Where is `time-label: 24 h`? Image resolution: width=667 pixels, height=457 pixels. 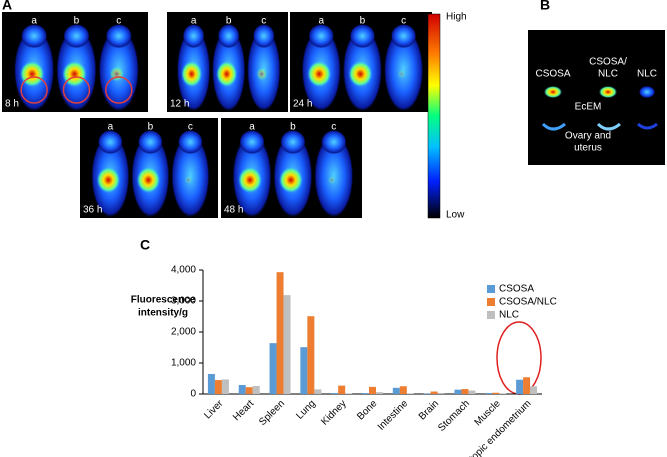 time-label: 24 h is located at coordinates (302, 104).